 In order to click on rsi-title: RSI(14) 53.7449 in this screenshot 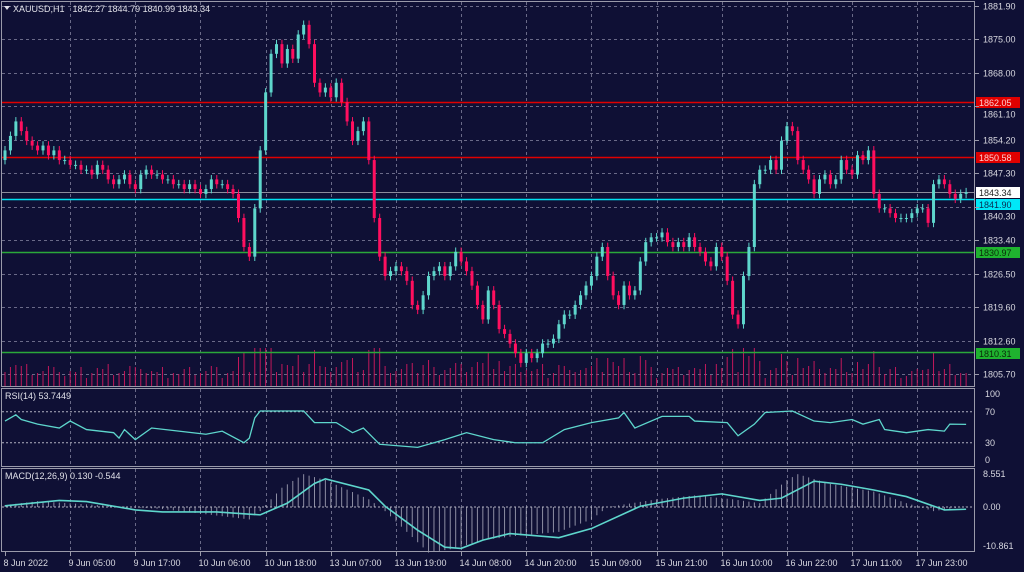, I will do `click(38, 396)`.